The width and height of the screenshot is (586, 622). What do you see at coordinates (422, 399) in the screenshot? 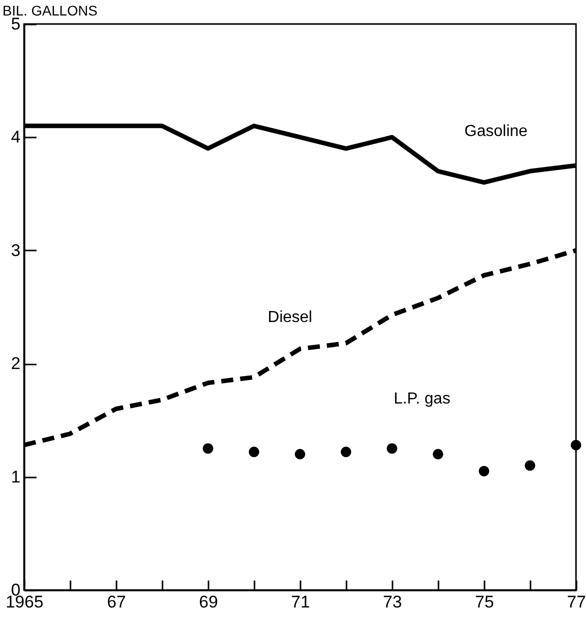
I see `text: L.P. gas` at bounding box center [422, 399].